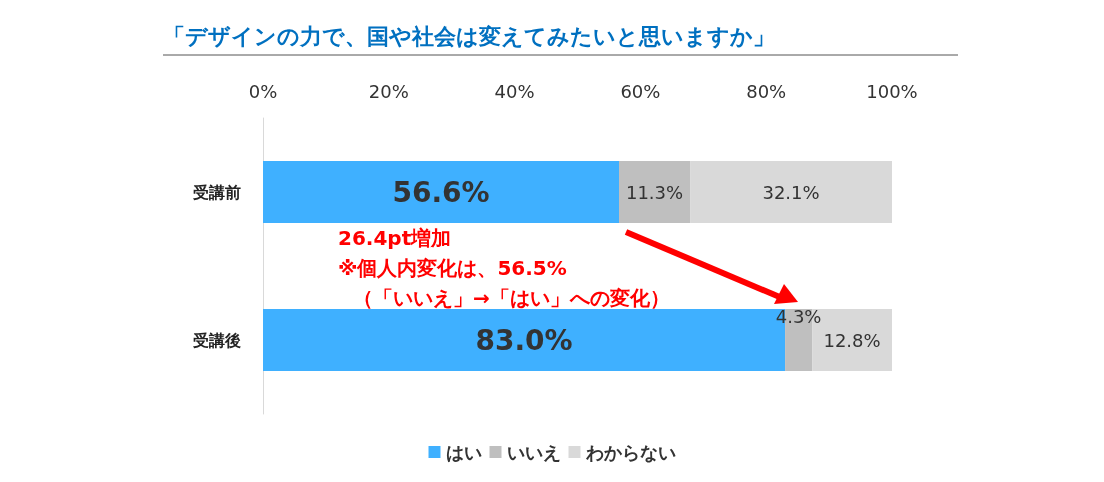 This screenshot has height=482, width=1104. What do you see at coordinates (395, 238) in the screenshot?
I see `annotation: 26.4pt増加` at bounding box center [395, 238].